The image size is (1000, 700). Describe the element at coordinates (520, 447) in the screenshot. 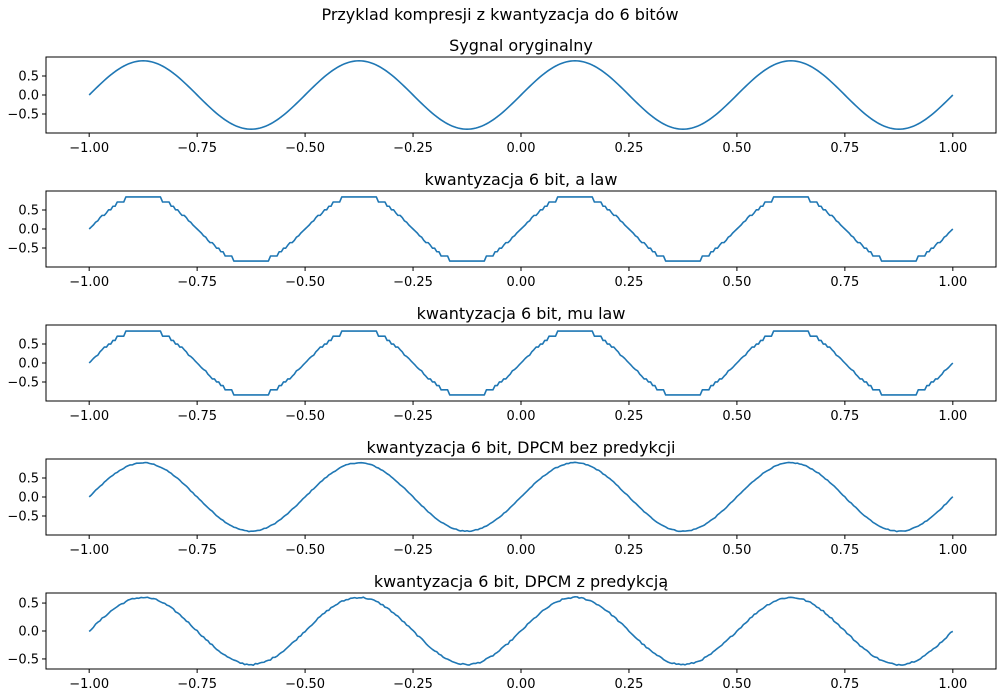

I see `subplot-title: kwantyzacja 6 bit, DPCM bez predykcji` at that location.